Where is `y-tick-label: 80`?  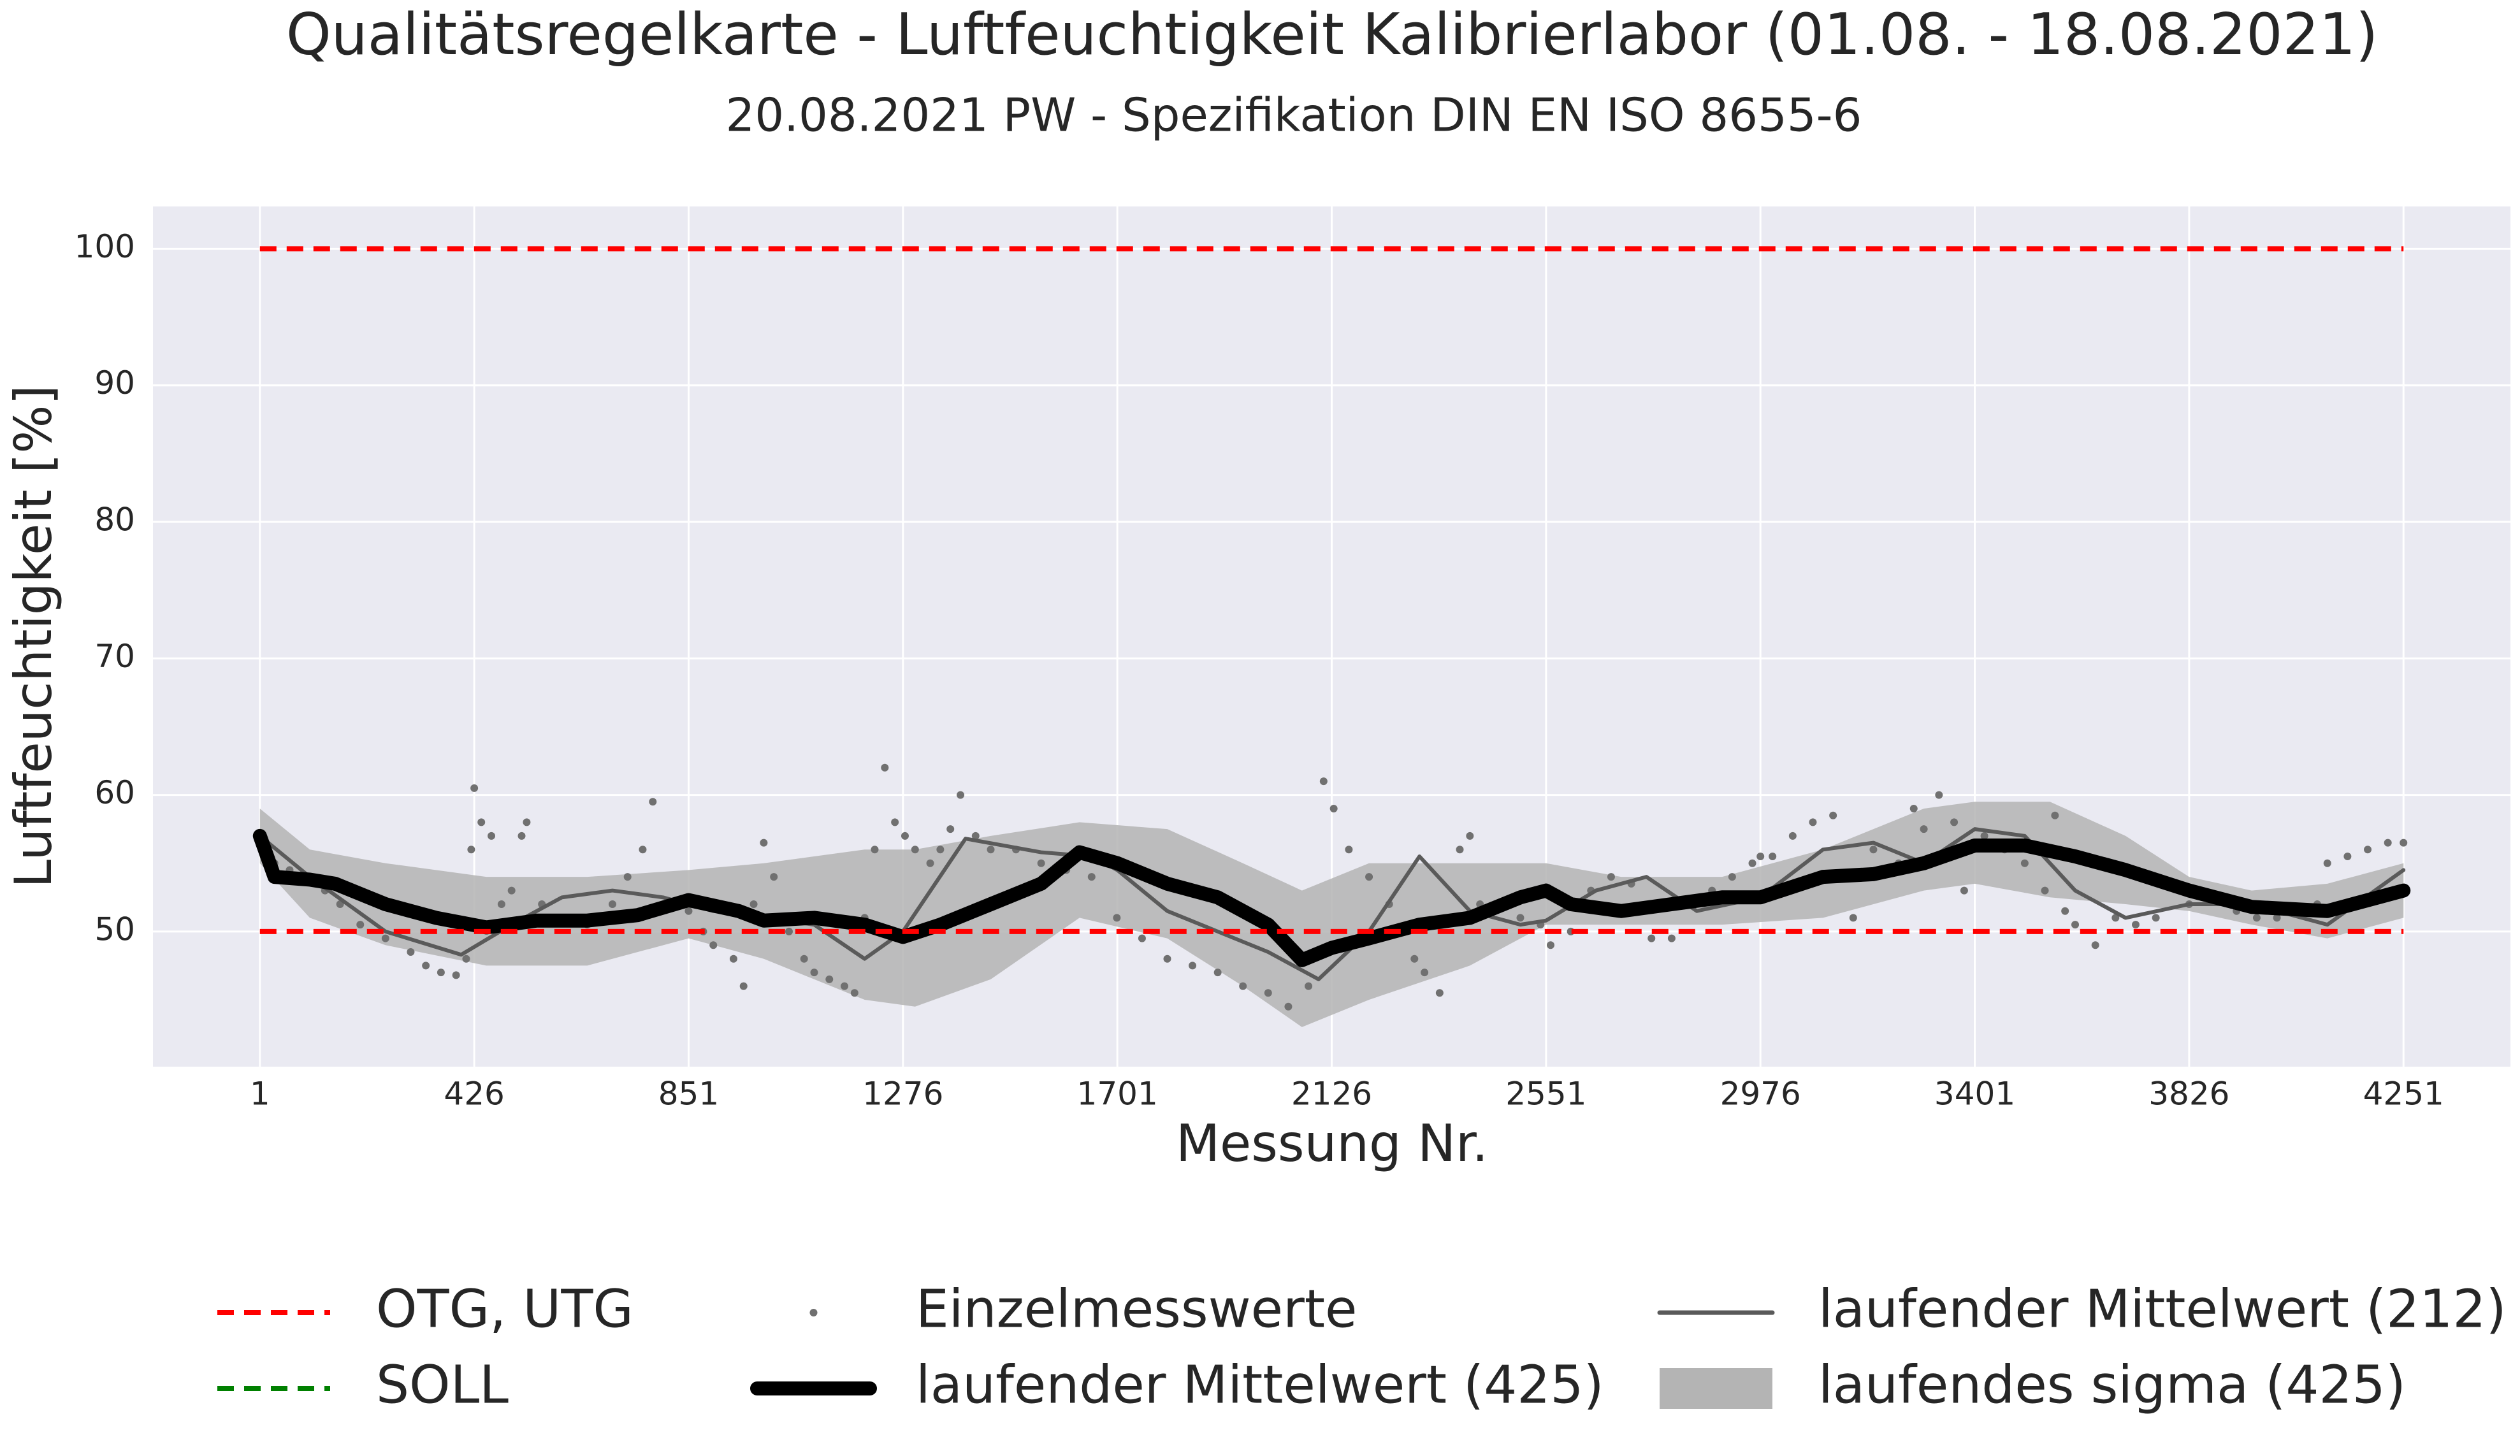
y-tick-label: 80 is located at coordinates (114, 519).